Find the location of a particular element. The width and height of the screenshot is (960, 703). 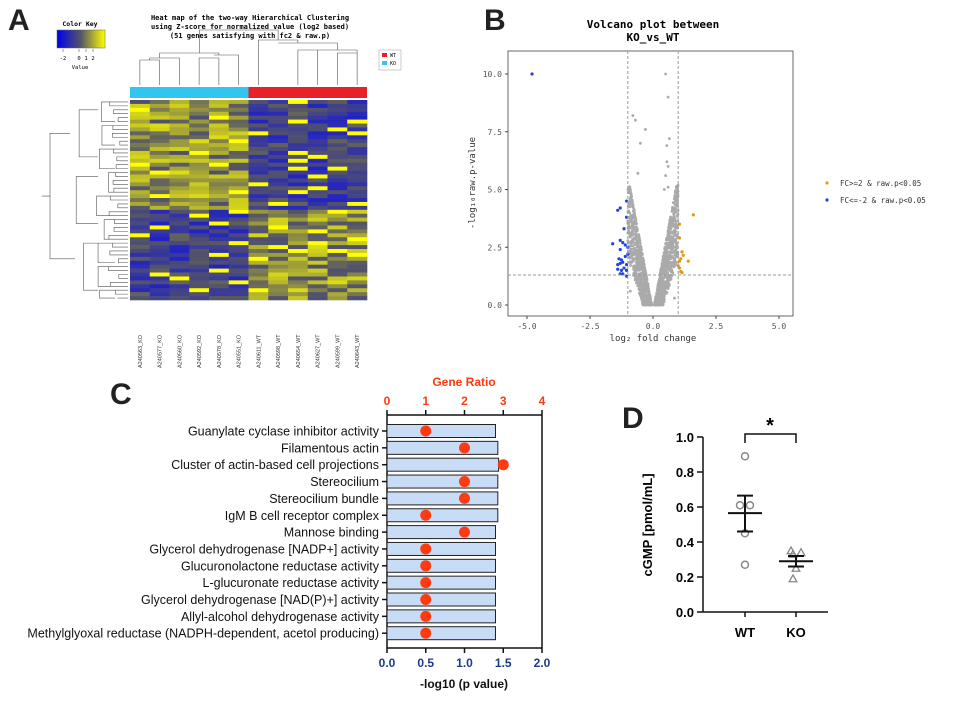

column-label: A240578_KO is located at coordinates (220, 351).